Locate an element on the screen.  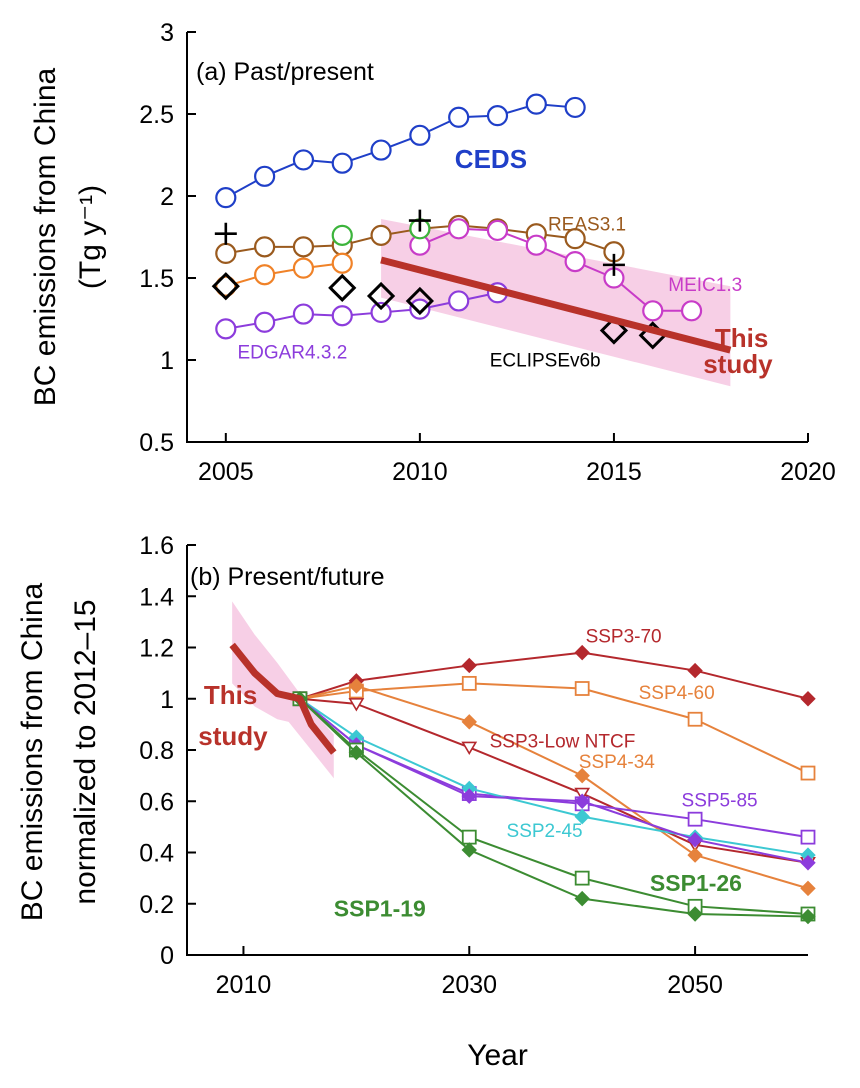
panel-b-ssp1-26-line is located at coordinates (553, 806).